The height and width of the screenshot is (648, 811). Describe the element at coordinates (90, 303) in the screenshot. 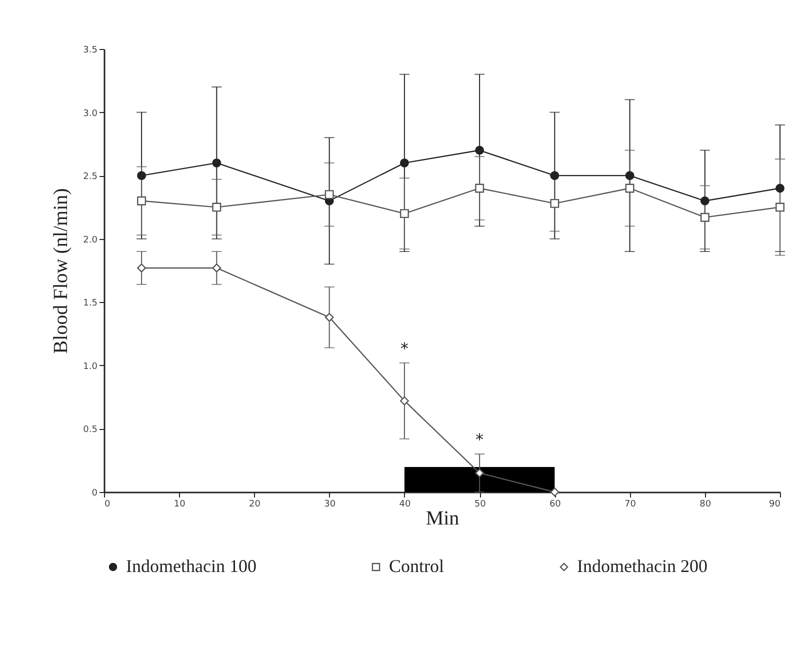

I see `y-tick-label: 1.5` at that location.